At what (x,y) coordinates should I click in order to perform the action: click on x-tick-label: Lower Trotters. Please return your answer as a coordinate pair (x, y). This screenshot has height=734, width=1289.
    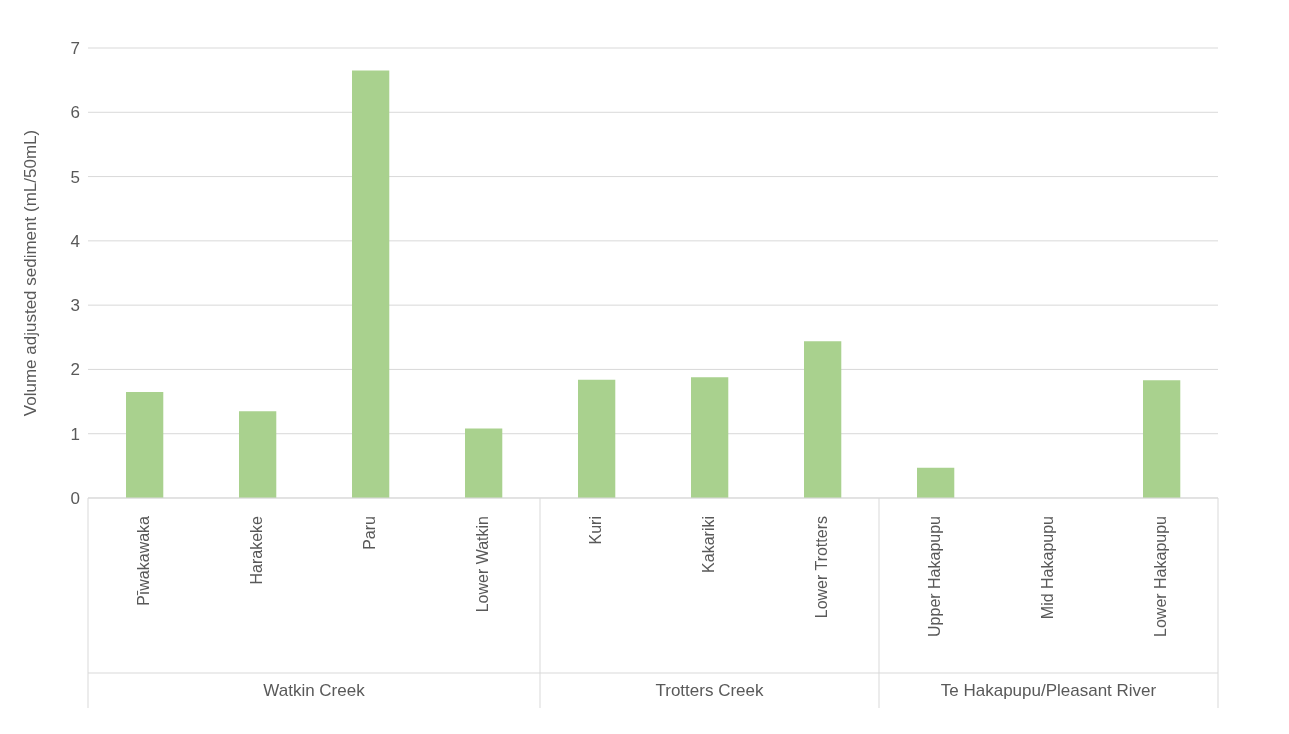
    Looking at the image, I should click on (821, 567).